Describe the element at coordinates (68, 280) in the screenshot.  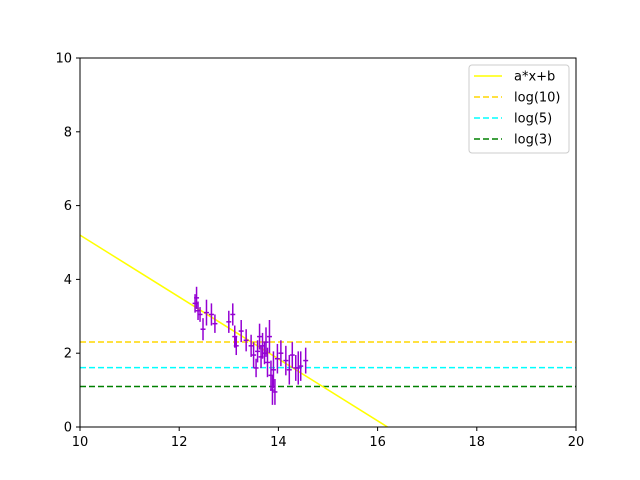
I see `y-tick-label: 4` at that location.